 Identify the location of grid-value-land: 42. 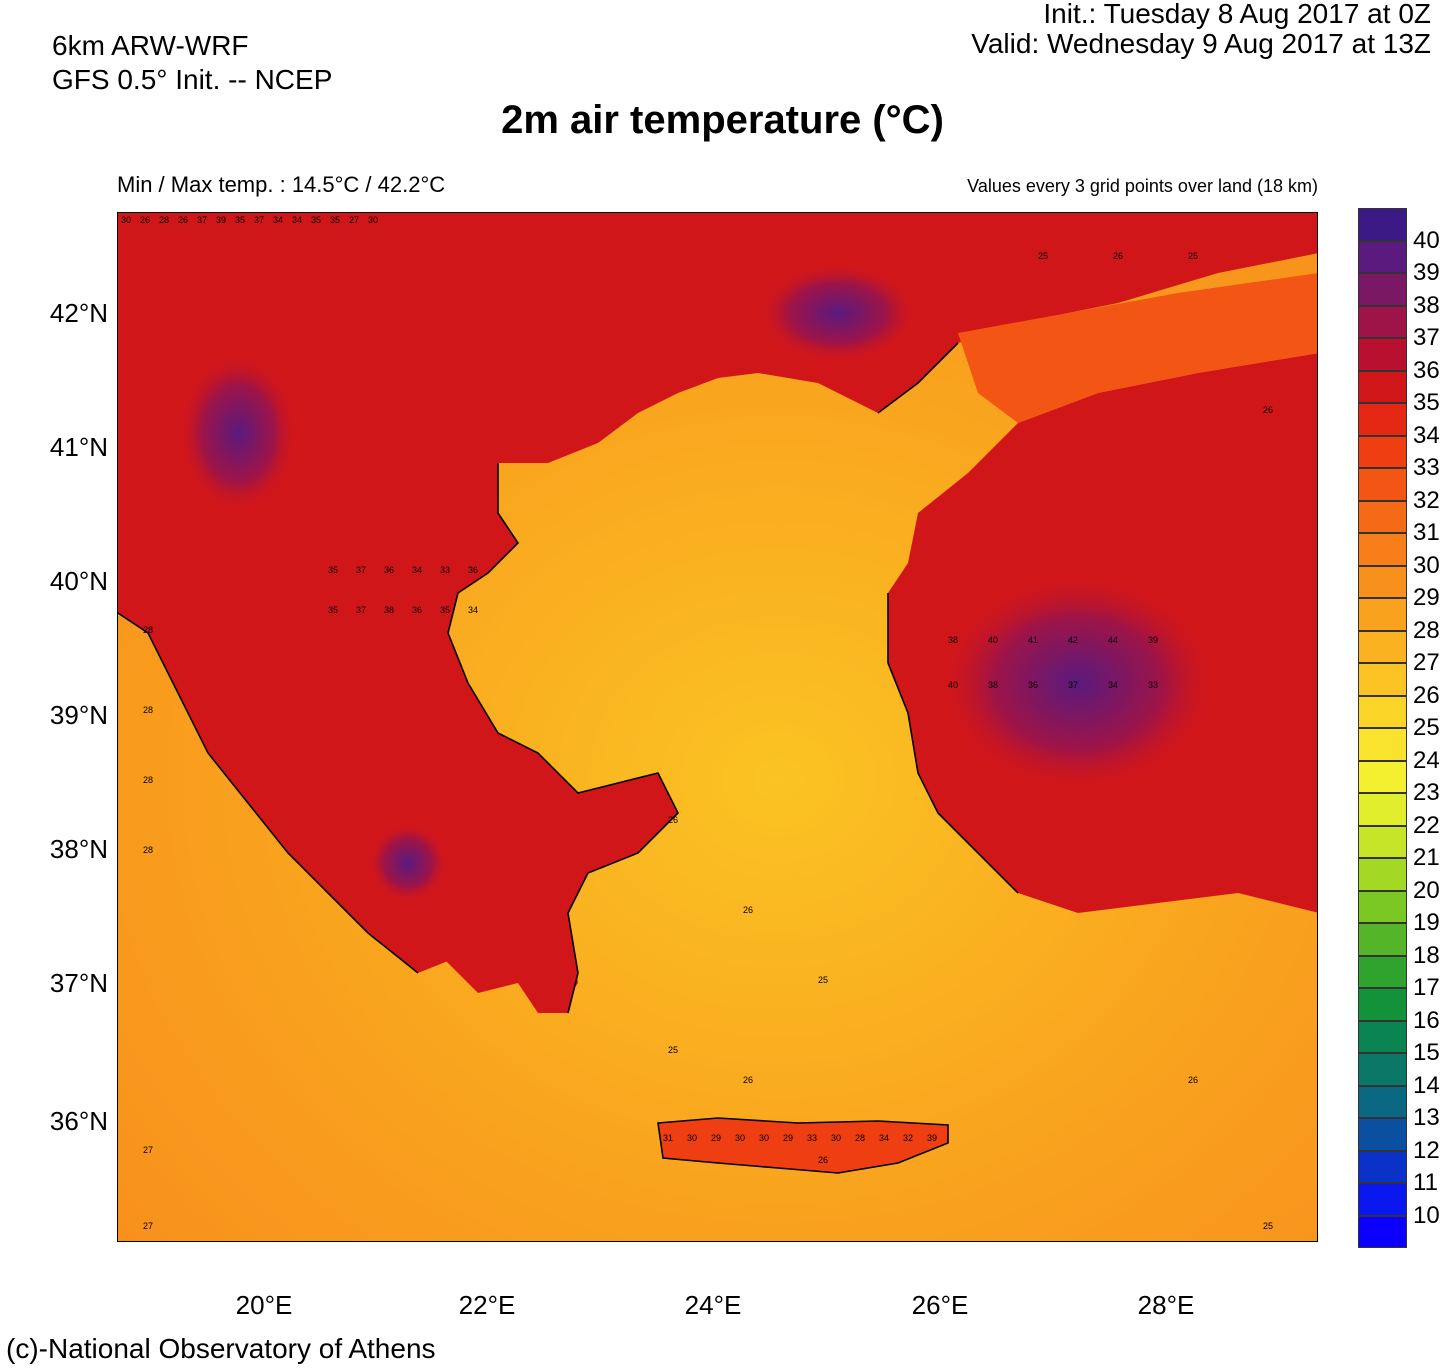
(1073, 640).